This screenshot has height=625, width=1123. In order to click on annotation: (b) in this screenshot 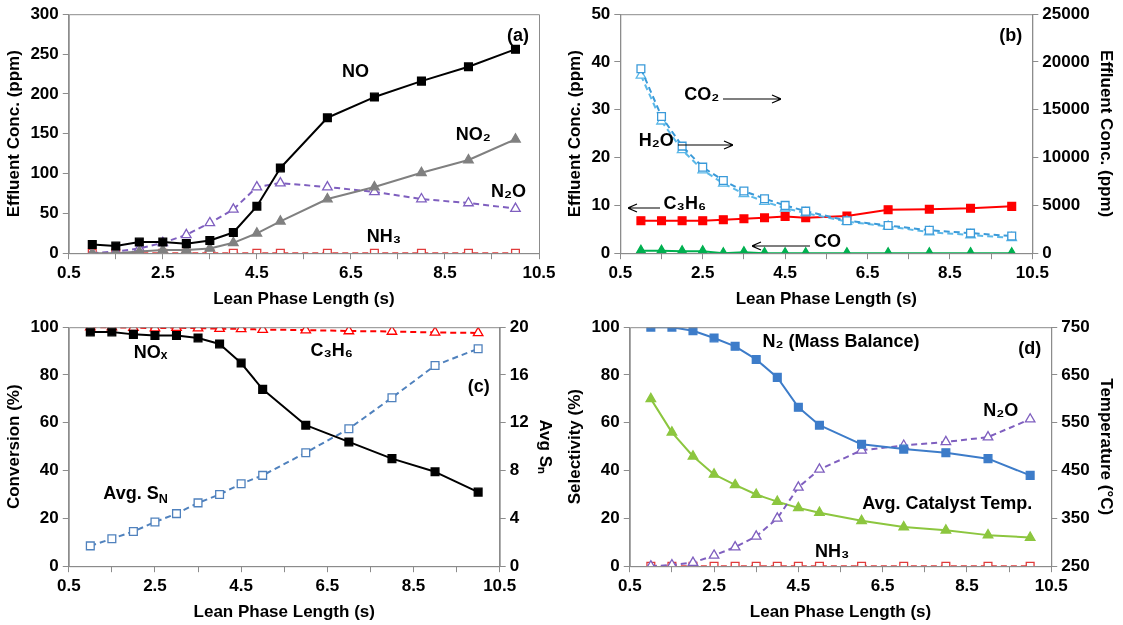, I will do `click(1011, 35)`.